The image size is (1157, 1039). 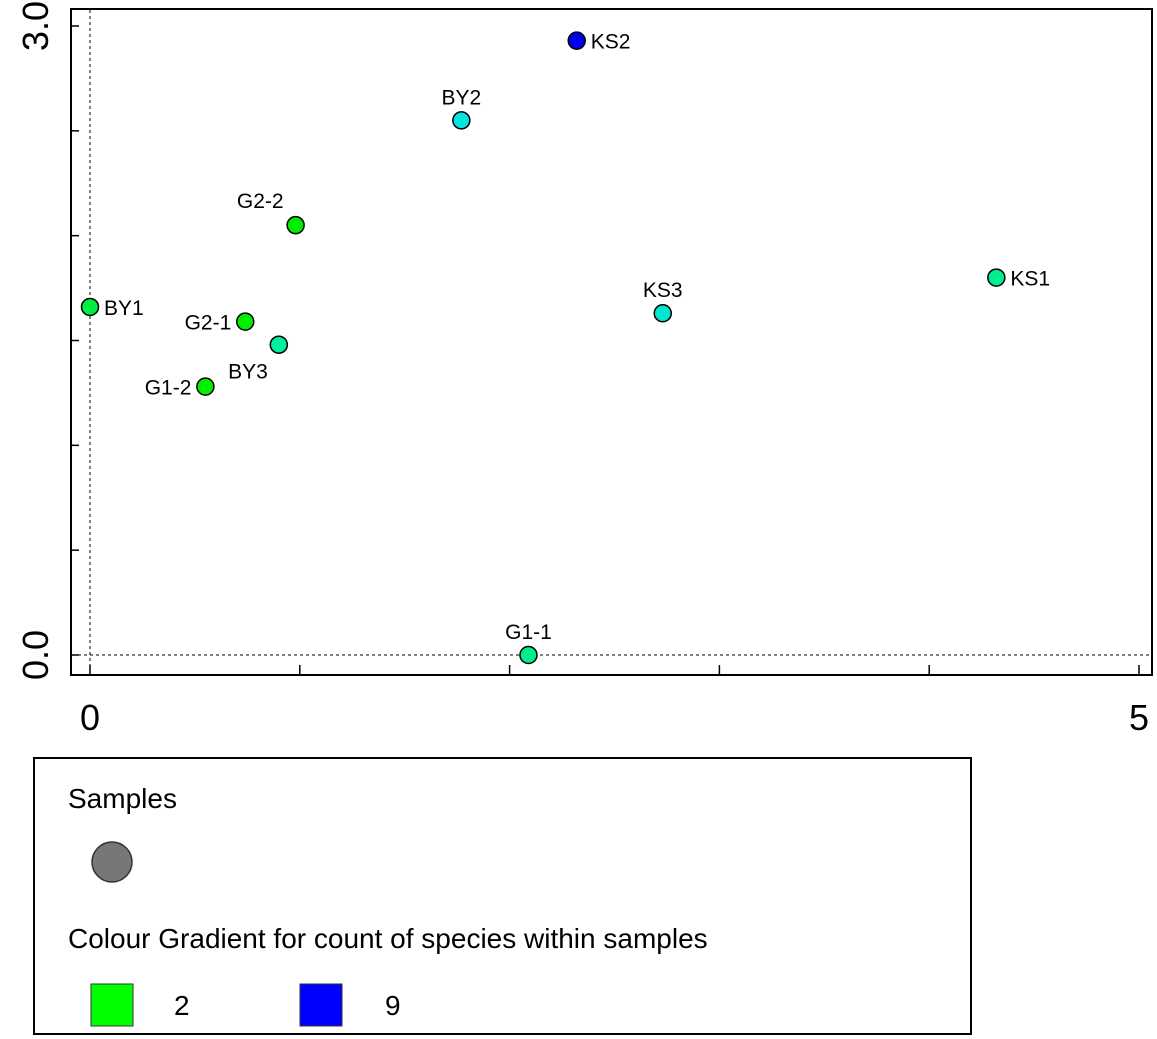 I want to click on sample-label-by1: BY1, so click(x=124, y=308).